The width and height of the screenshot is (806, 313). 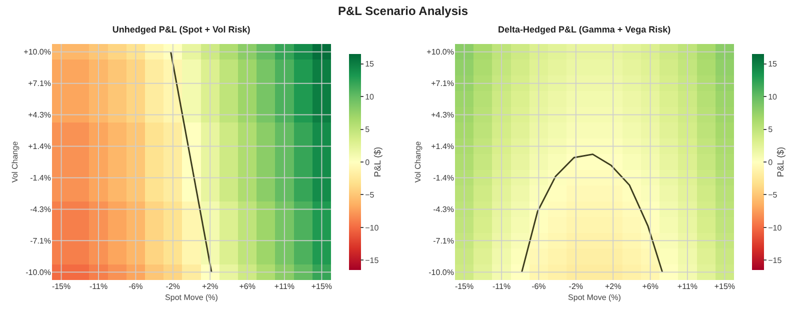 I want to click on chart-title: Delta-Hedged P&L (Gamma + Vega Risk), so click(x=584, y=29).